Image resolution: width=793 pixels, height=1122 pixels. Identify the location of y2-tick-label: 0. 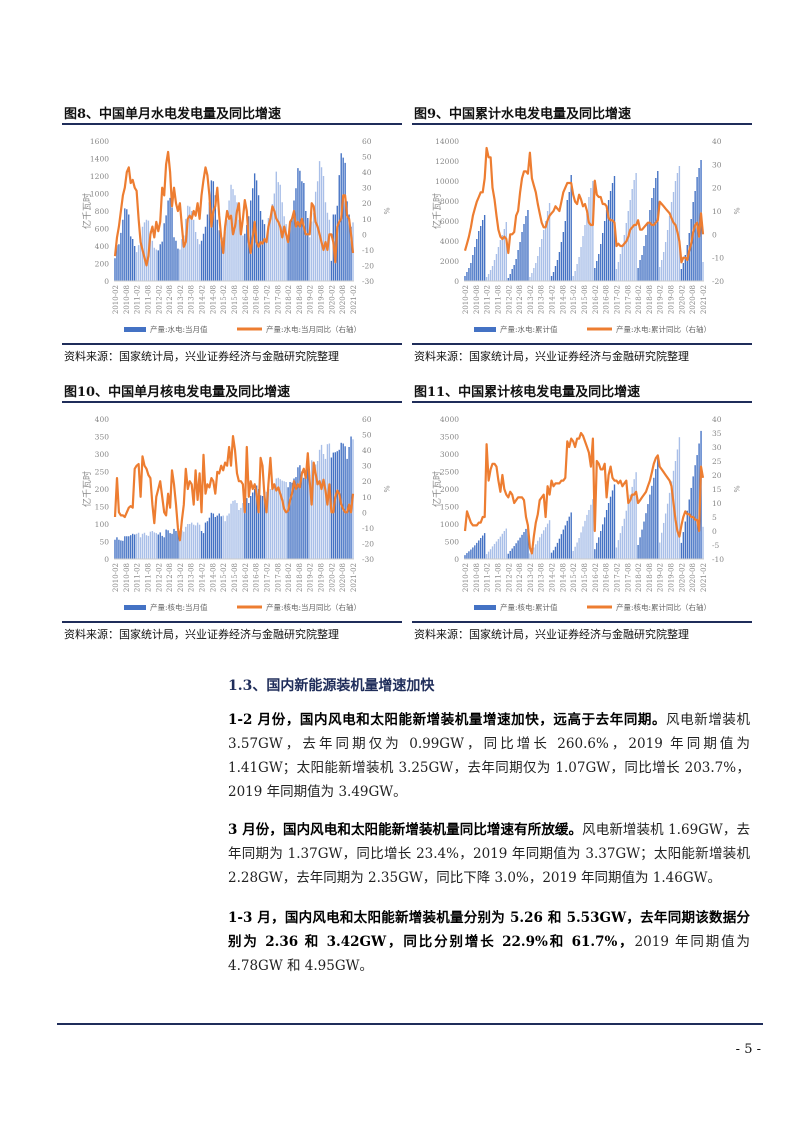
(714, 531).